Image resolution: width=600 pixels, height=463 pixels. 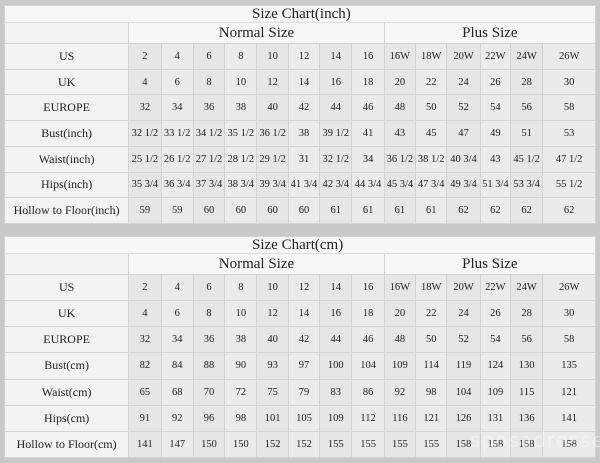 What do you see at coordinates (66, 185) in the screenshot?
I see `row-label: Hips(inch)` at bounding box center [66, 185].